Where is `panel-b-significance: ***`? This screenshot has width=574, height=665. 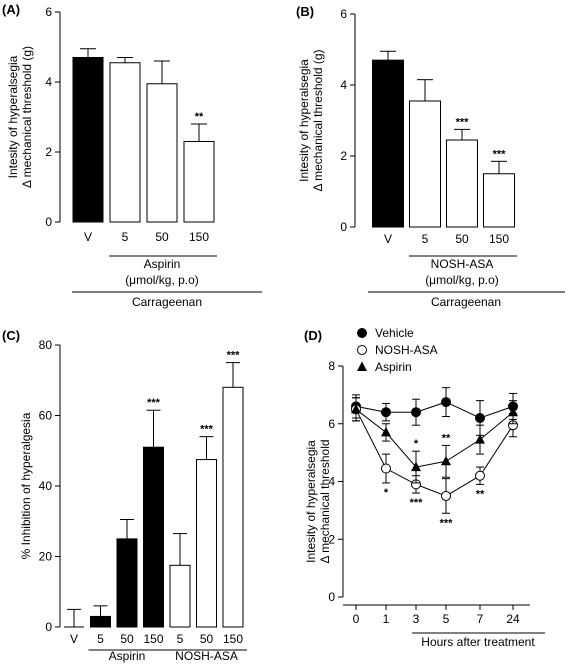
panel-b-significance: *** is located at coordinates (500, 154).